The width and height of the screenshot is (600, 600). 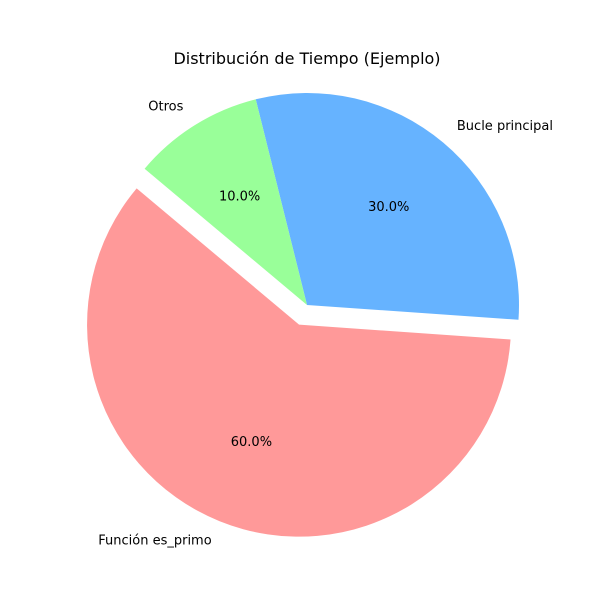 What do you see at coordinates (306, 58) in the screenshot?
I see `chart-title: Distribución de Tiempo (Ejemplo)` at bounding box center [306, 58].